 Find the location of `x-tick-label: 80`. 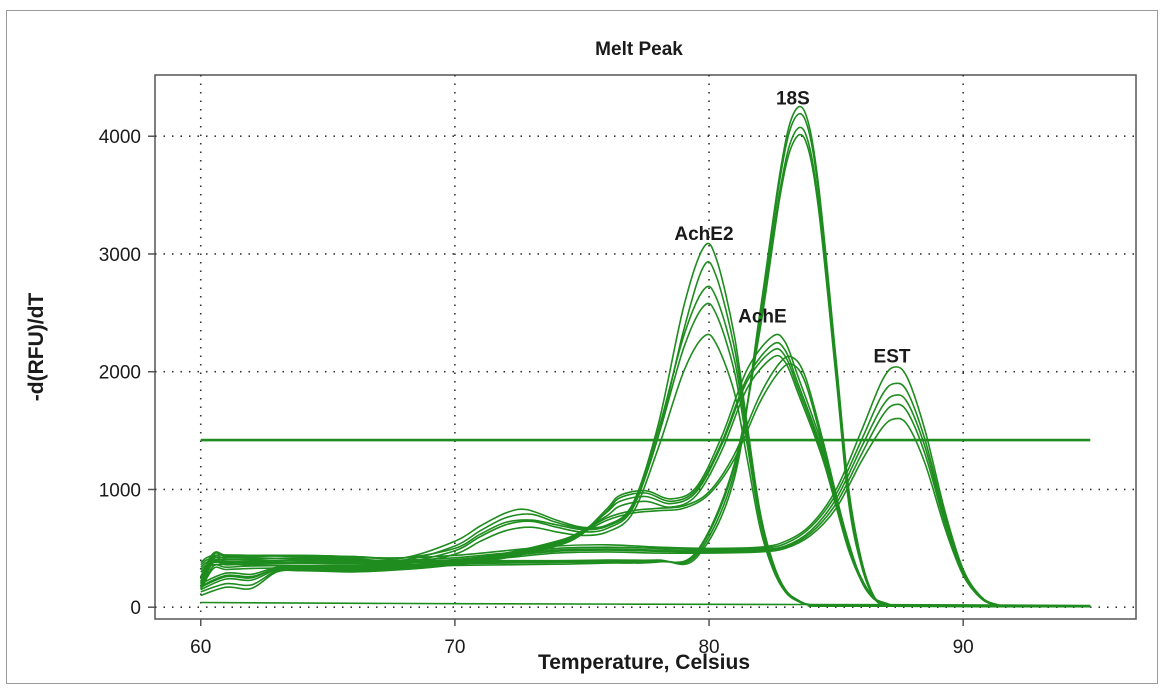

x-tick-label: 80 is located at coordinates (708, 647).